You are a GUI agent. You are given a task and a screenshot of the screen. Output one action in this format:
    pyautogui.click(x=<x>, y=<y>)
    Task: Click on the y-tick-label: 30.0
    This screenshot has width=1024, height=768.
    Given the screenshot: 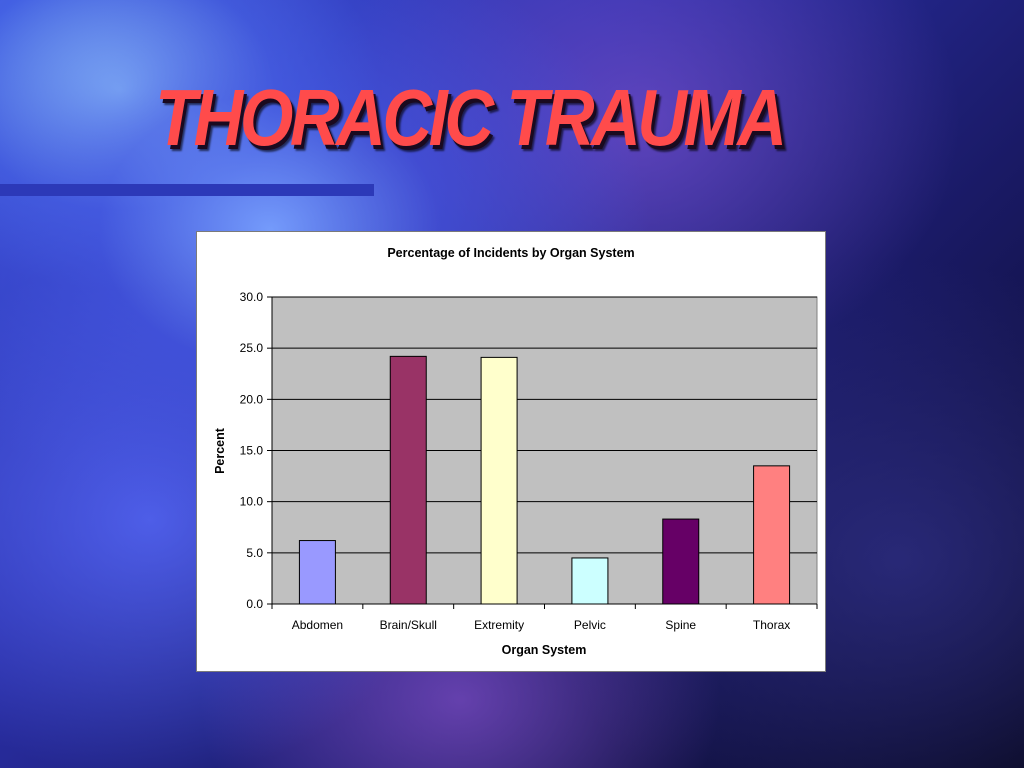 What is the action you would take?
    pyautogui.click(x=252, y=297)
    